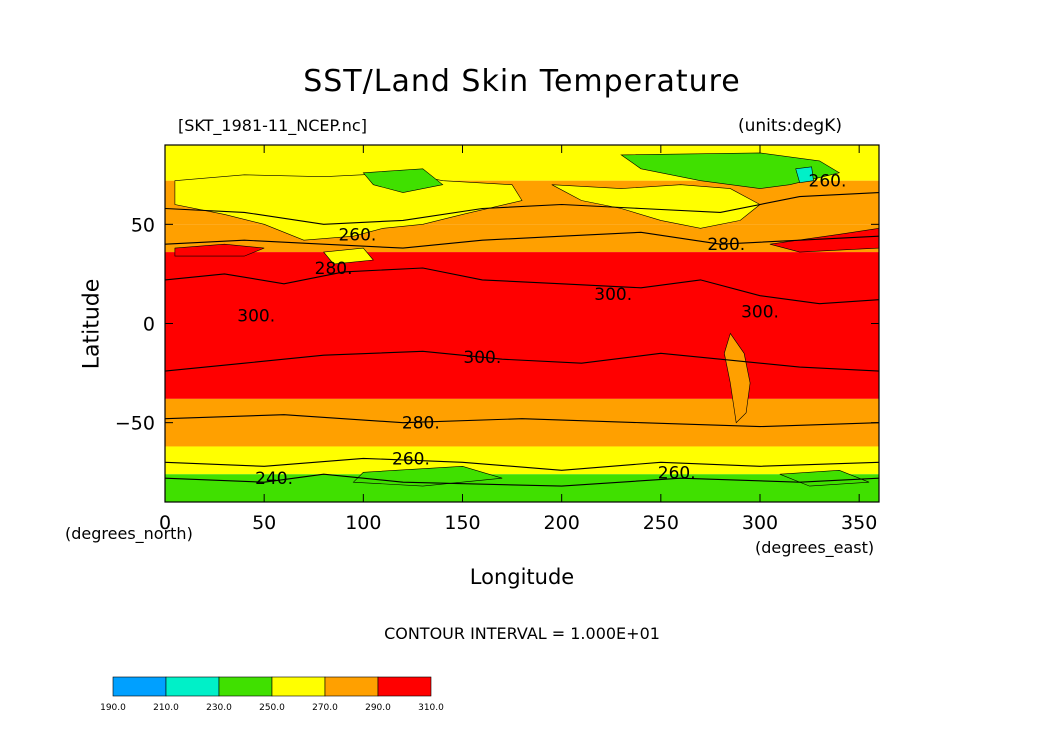  Describe the element at coordinates (815, 547) in the screenshot. I see `x-axis-units: (degrees_east)` at that location.